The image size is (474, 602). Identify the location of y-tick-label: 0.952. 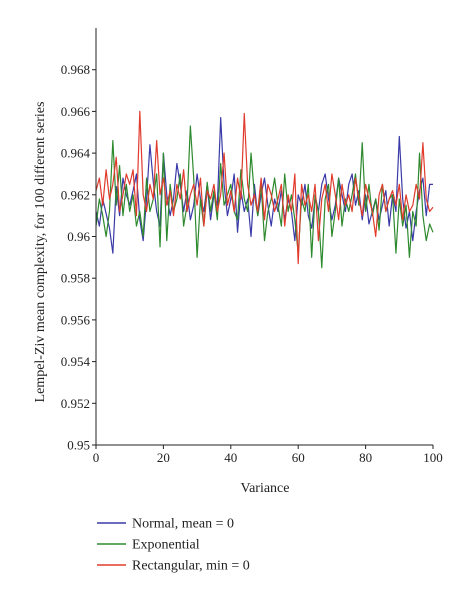
(75, 403).